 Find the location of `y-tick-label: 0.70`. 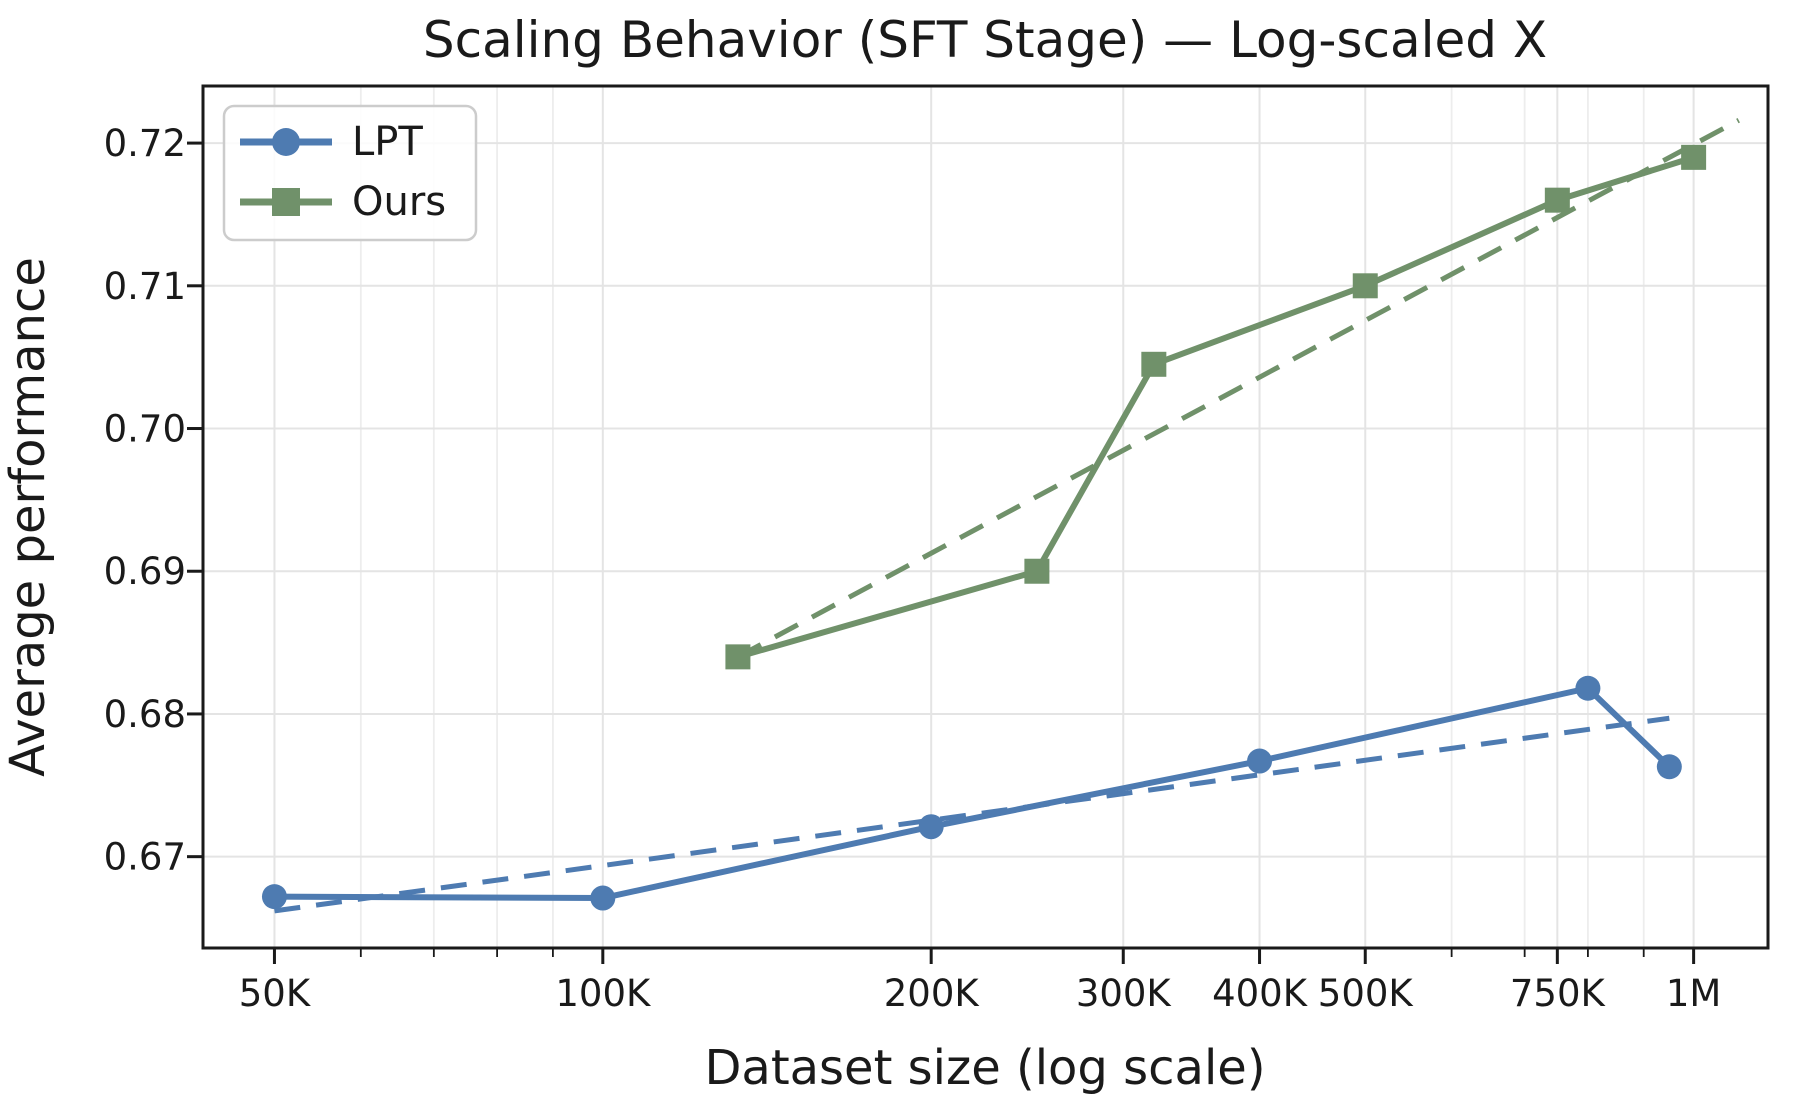

y-tick-label: 0.70 is located at coordinates (145, 429).